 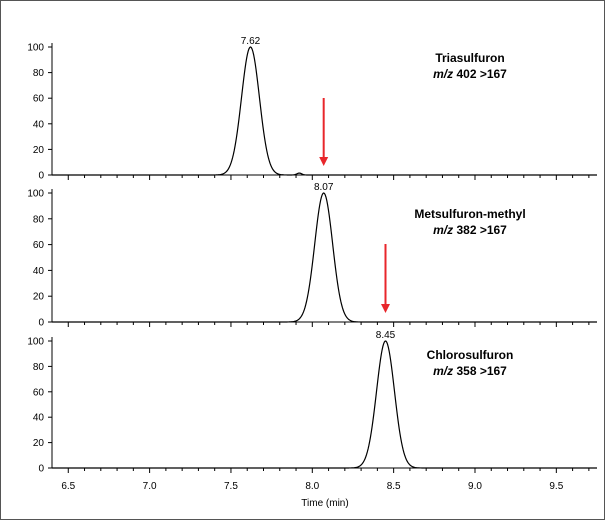 I want to click on x-tick-label: 7.5, so click(x=231, y=486).